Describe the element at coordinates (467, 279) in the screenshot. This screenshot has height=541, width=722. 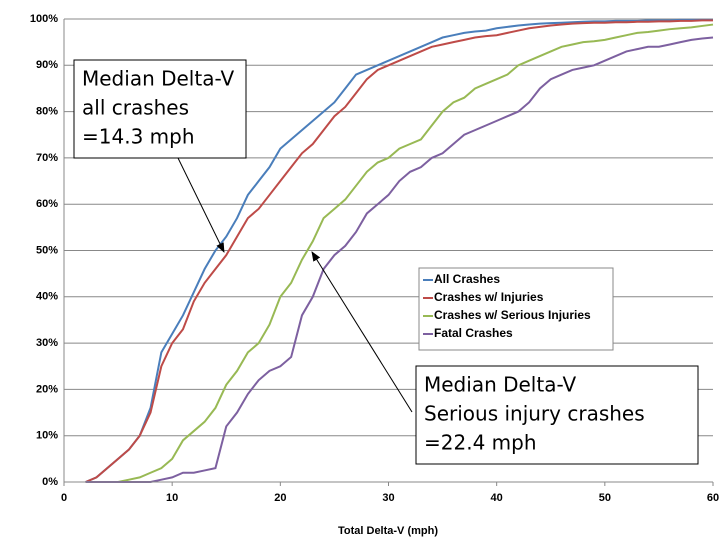
I see `legend-label: All Crashes` at that location.